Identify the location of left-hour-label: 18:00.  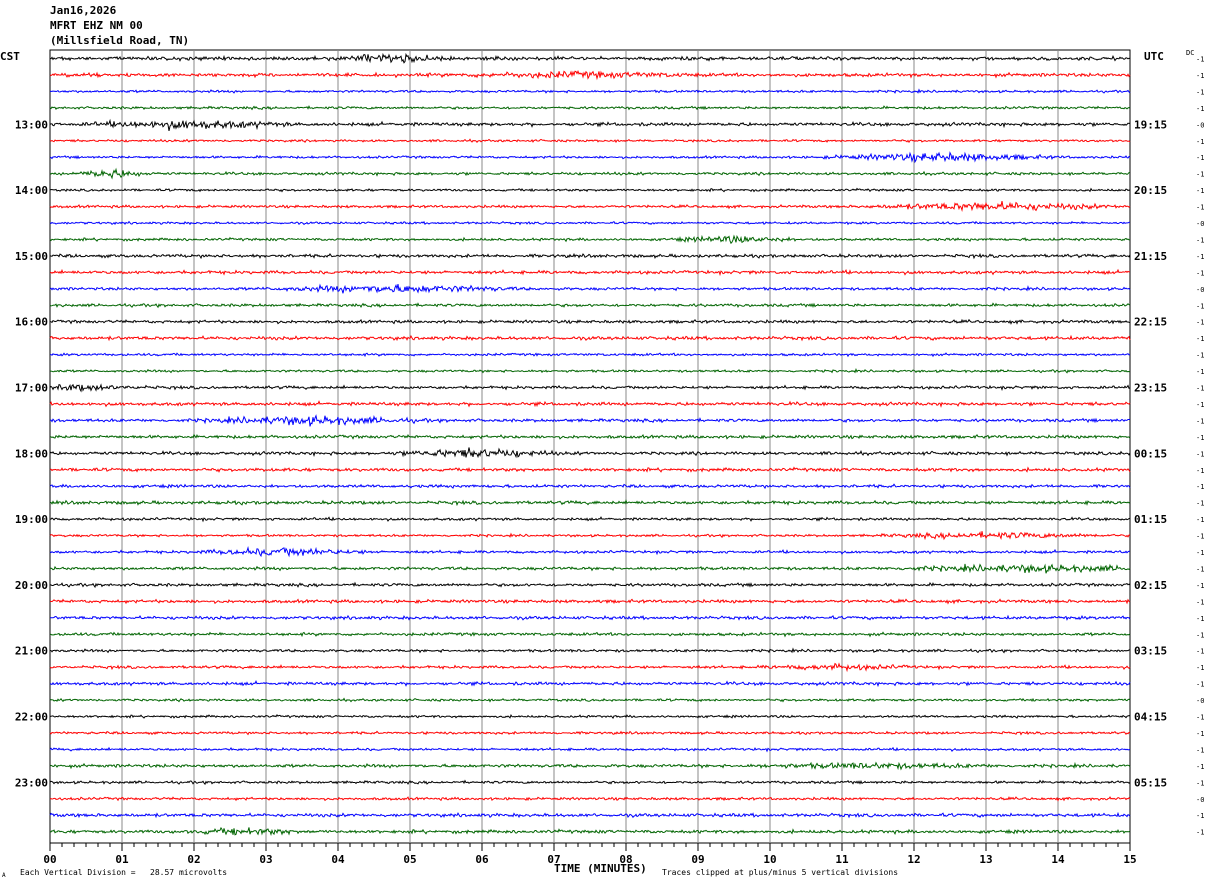
(31, 453).